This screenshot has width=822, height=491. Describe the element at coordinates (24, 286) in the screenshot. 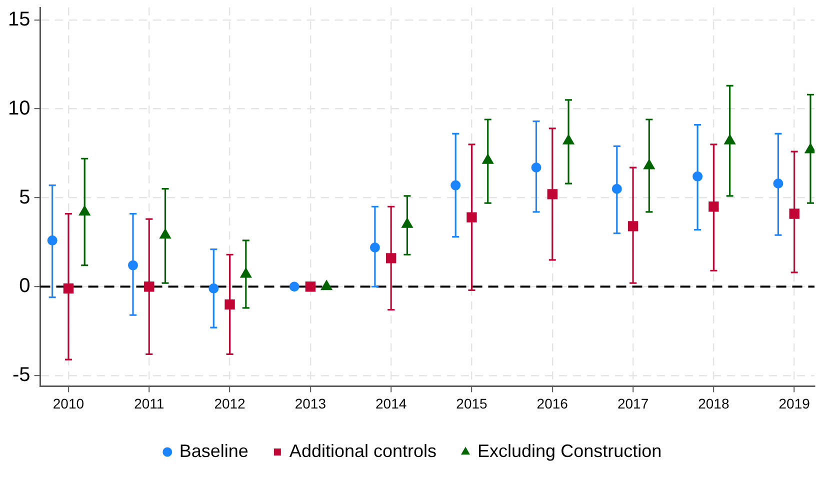

I see `y-tick-label: 0` at that location.